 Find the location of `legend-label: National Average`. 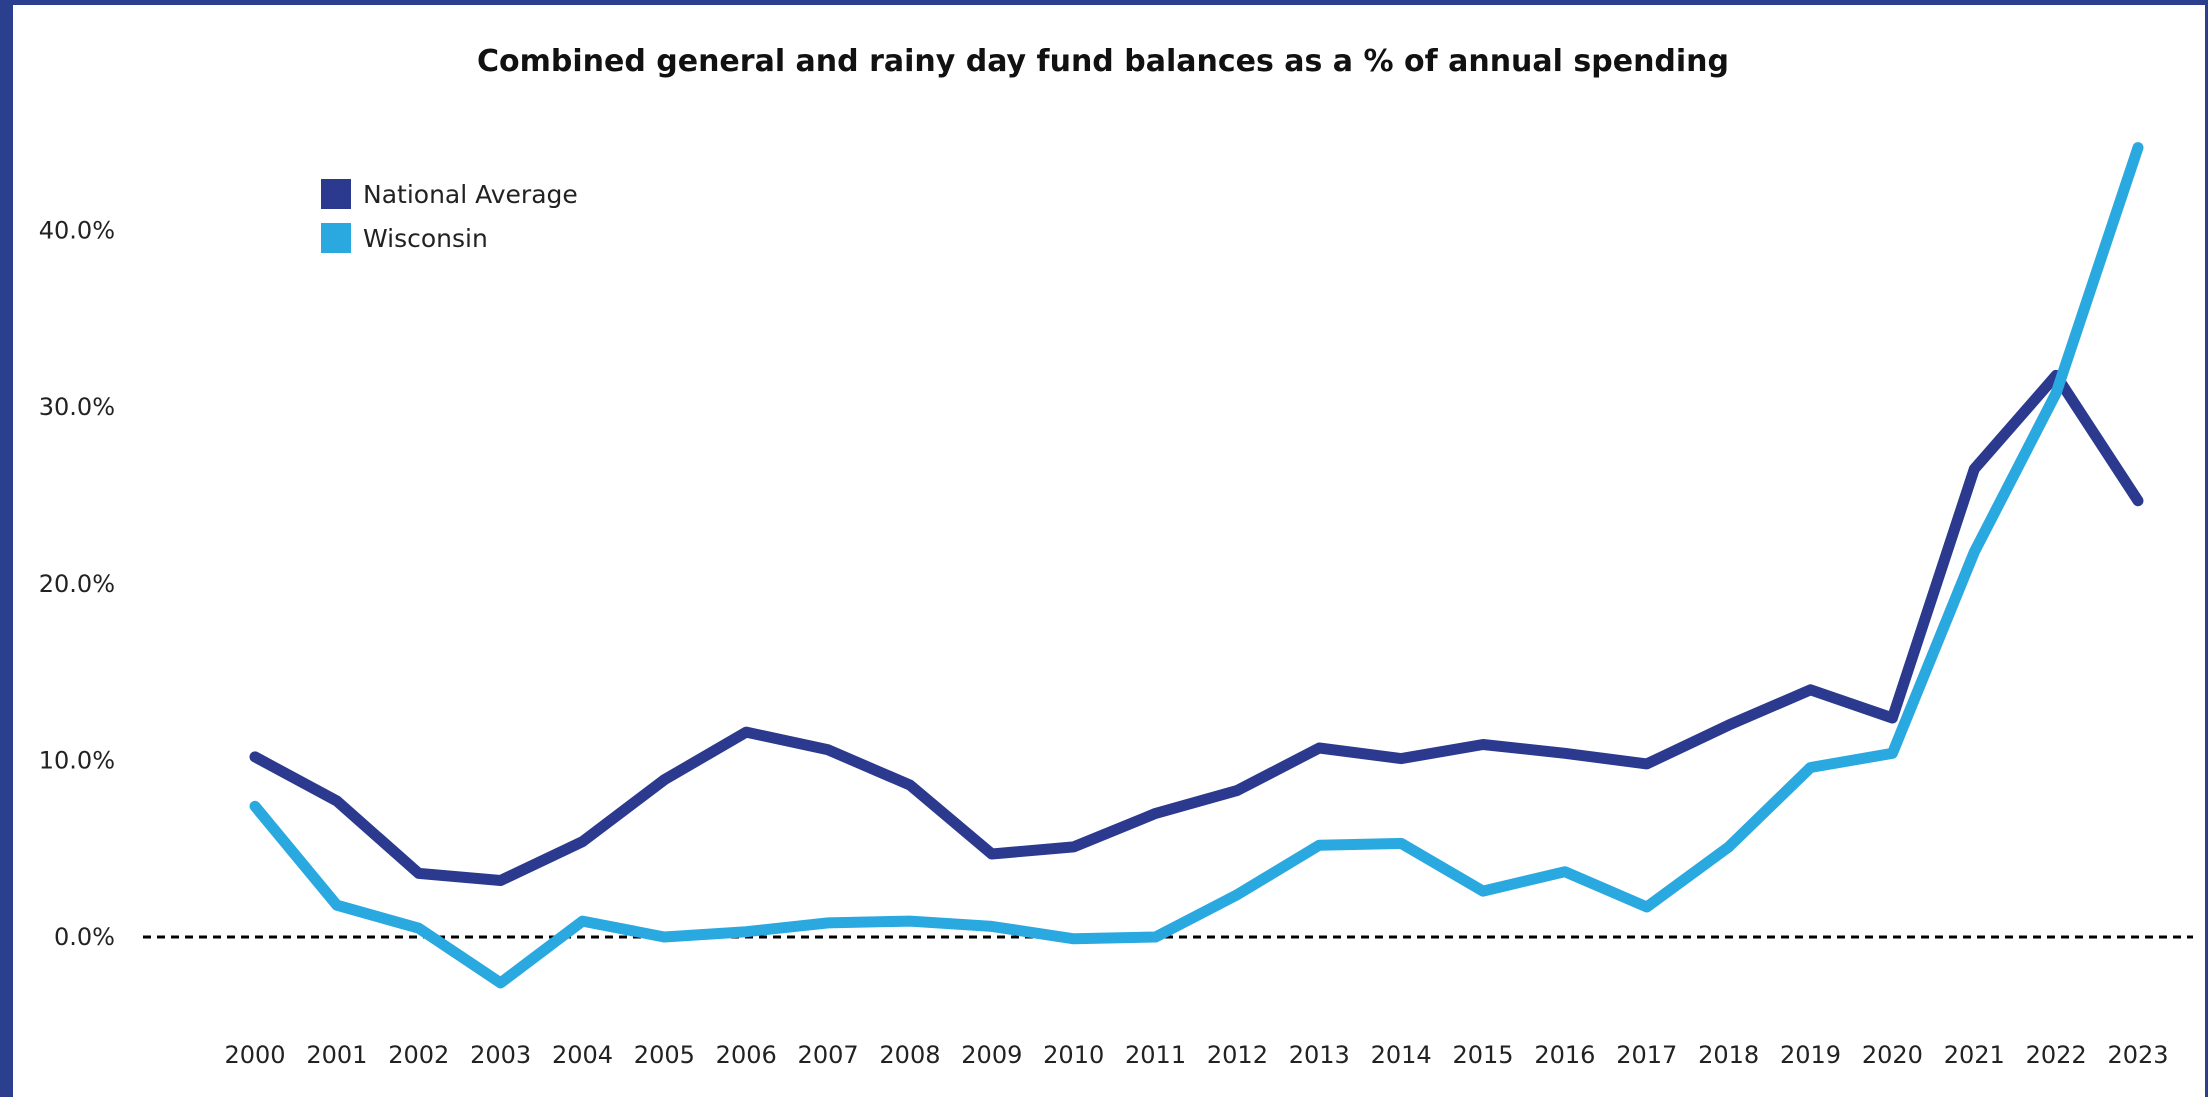

legend-label: National Average is located at coordinates (470, 194).